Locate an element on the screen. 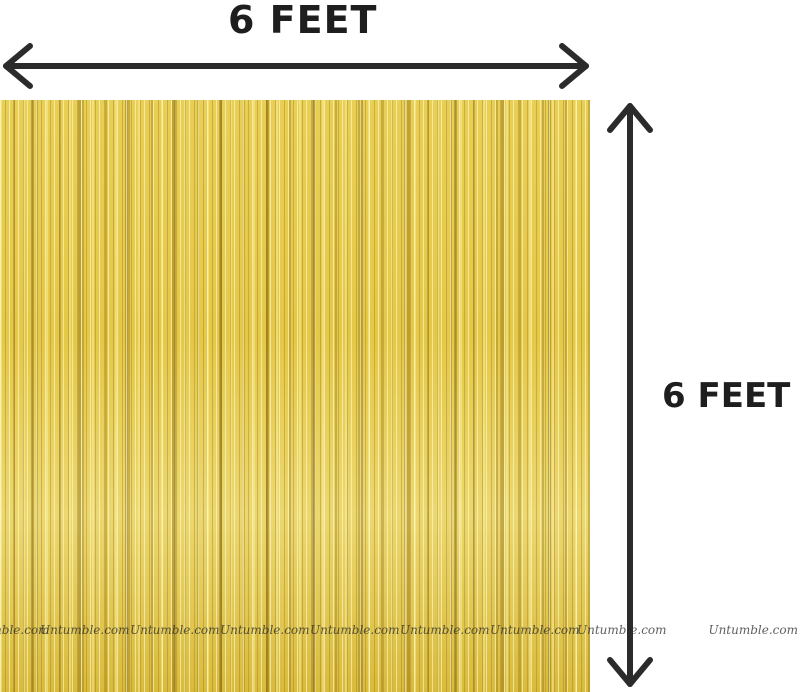  height-label: 6 FEET is located at coordinates (726, 396).